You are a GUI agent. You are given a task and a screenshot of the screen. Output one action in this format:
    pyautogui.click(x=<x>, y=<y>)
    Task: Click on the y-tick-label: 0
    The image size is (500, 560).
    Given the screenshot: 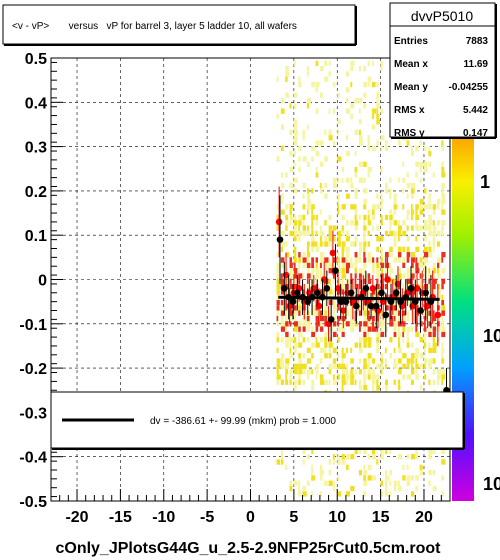 What is the action you would take?
    pyautogui.click(x=42, y=281)
    